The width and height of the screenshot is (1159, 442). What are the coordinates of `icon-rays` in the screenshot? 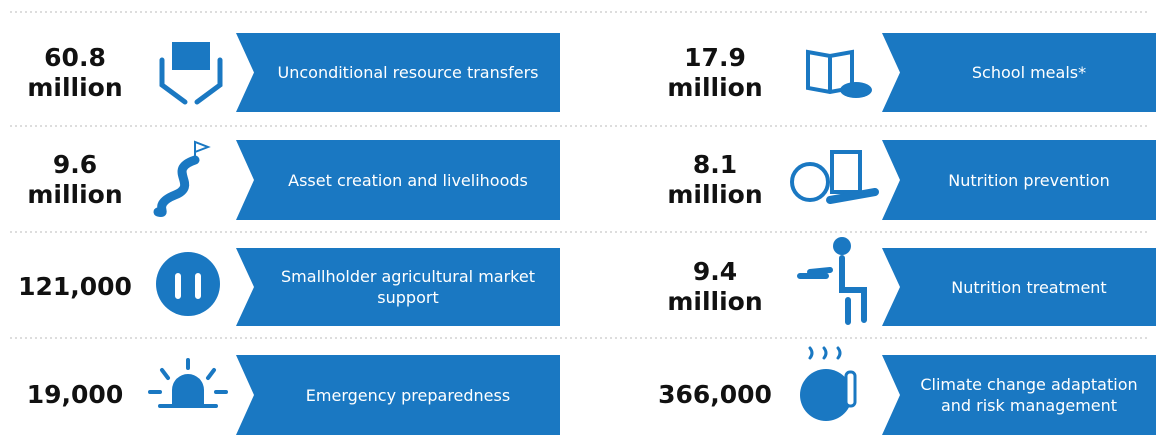 It's located at (188, 383).